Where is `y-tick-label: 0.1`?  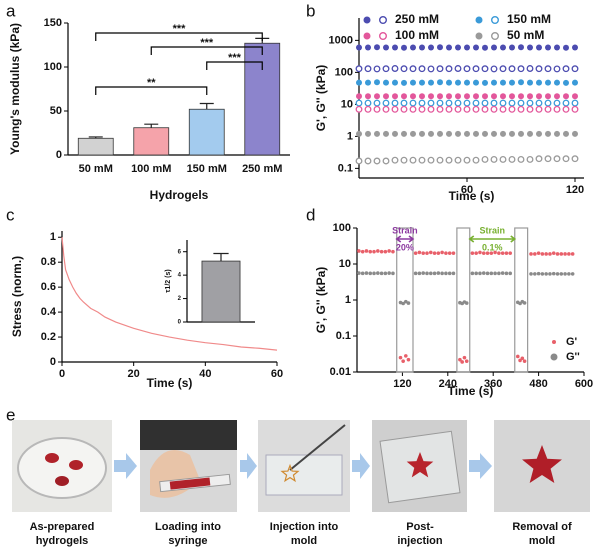 y-tick-label: 0.1 is located at coordinates (345, 168).